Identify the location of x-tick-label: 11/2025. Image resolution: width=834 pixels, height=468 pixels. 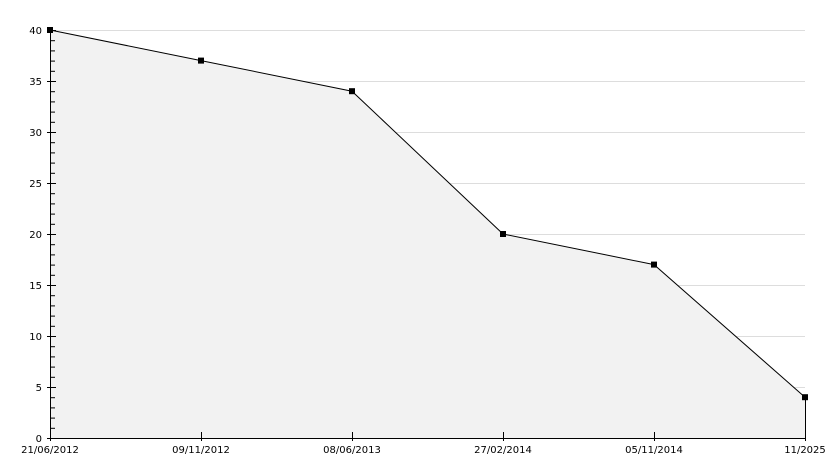
(805, 450).